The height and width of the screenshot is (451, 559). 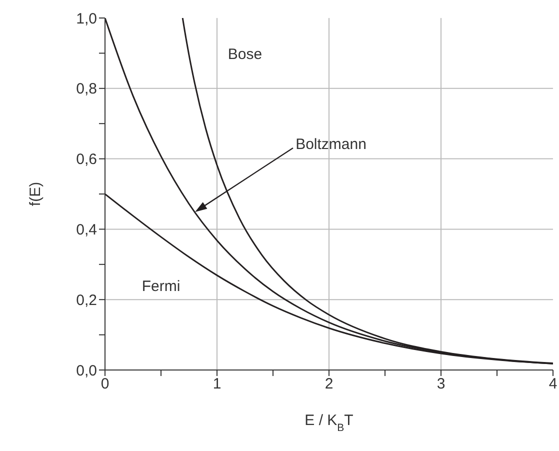 I want to click on annotation: Bose, so click(x=245, y=54).